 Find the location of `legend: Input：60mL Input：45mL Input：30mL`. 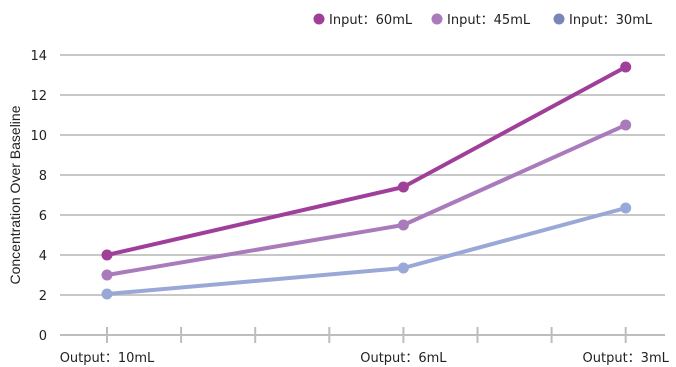

legend: Input：60mL Input：45mL Input：30mL is located at coordinates (483, 20).